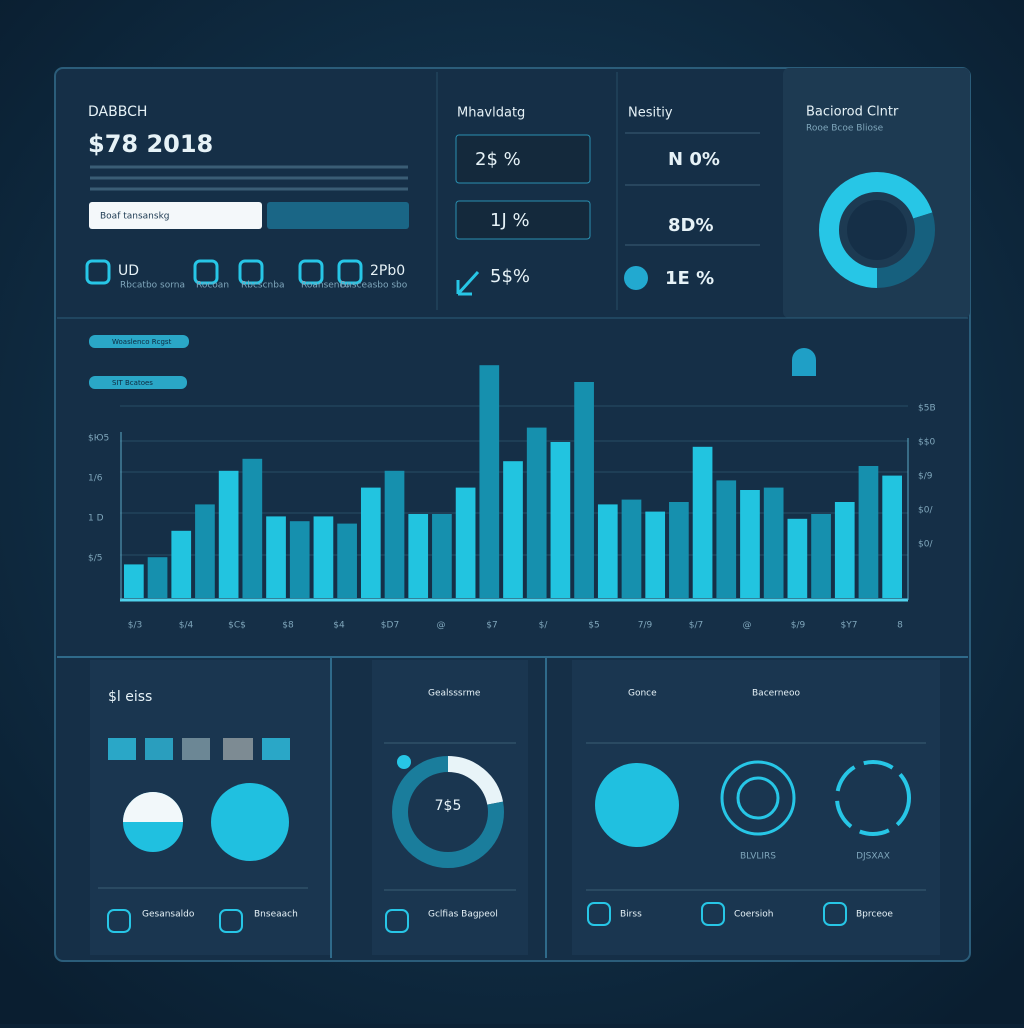  I want to click on panel-title: Bacerneoo, so click(776, 694).